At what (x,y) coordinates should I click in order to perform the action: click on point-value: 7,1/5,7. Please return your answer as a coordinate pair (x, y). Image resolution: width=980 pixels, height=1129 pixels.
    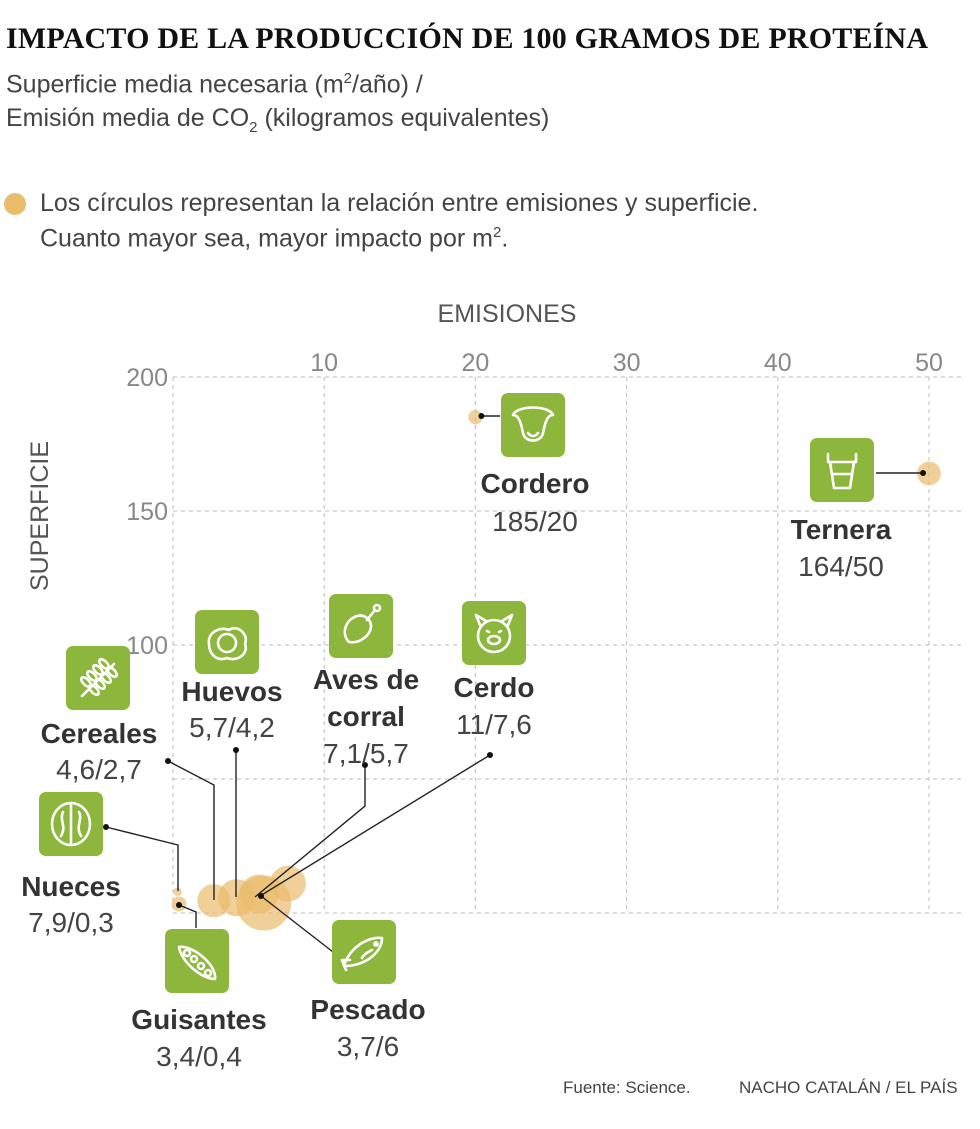
    Looking at the image, I should click on (366, 753).